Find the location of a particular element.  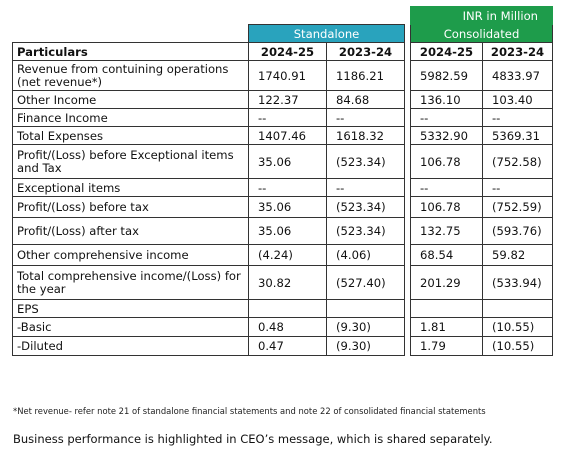

table-row: -Basic 0.48 (9.30) 1.81 (10.55) is located at coordinates (283, 327).